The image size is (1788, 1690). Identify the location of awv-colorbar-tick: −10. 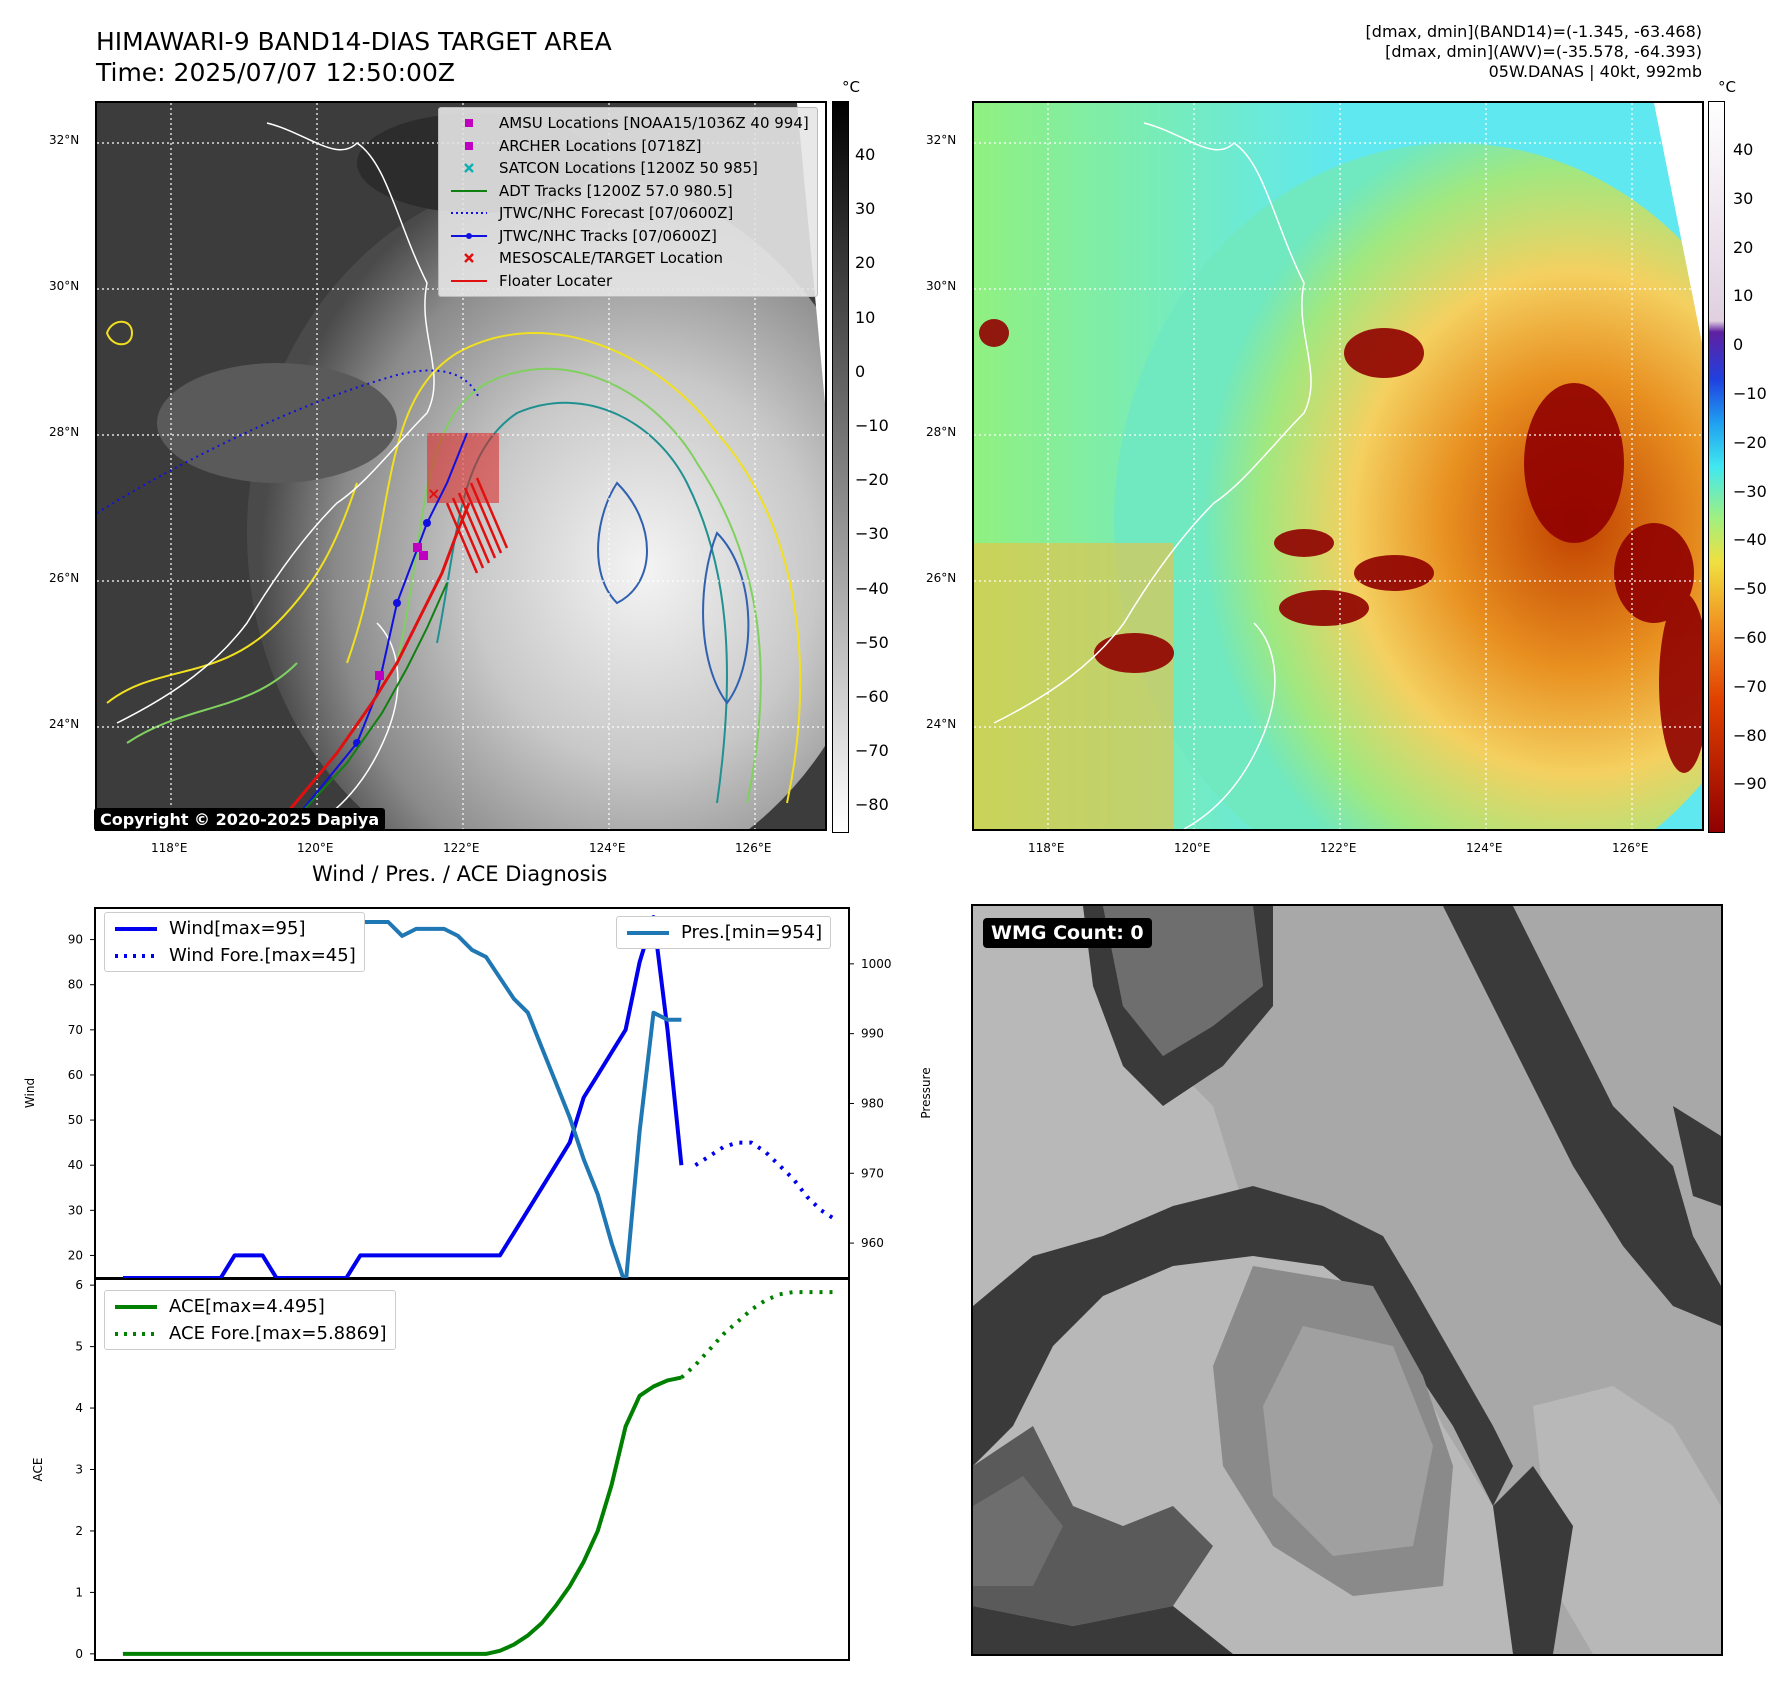
(1750, 393).